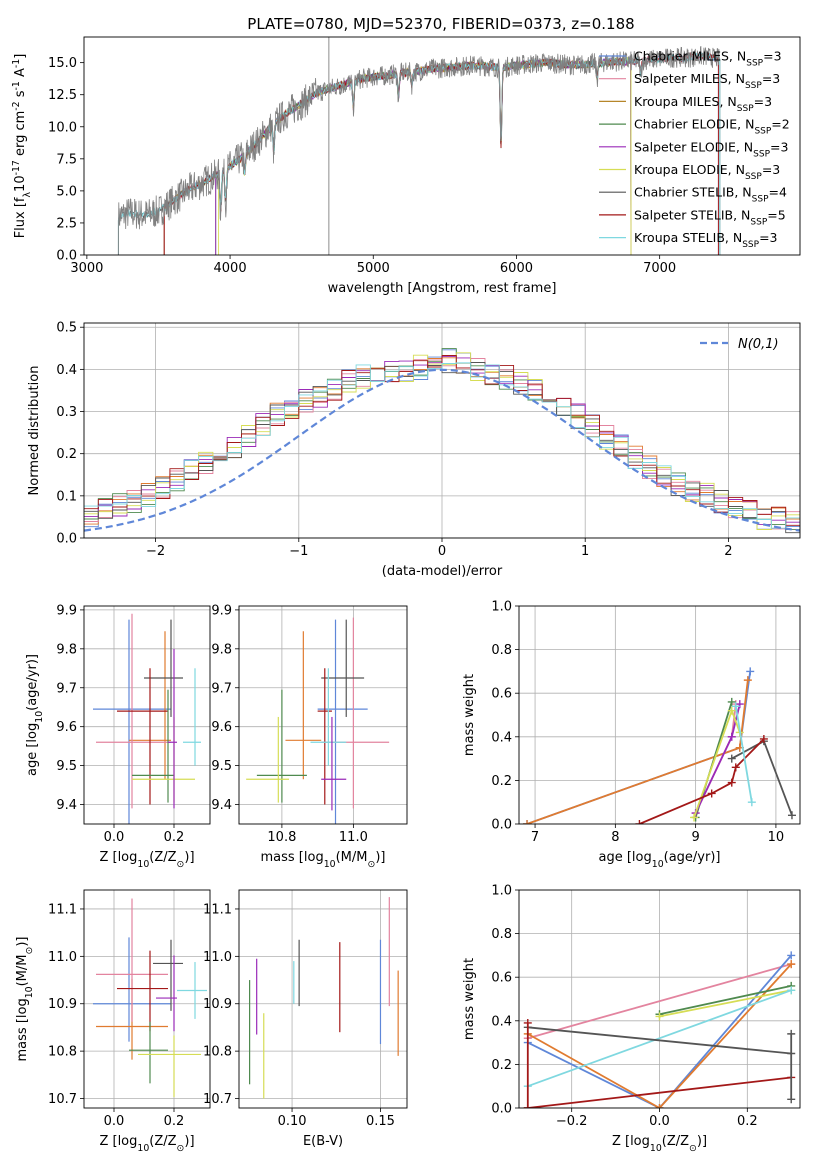 Image resolution: width=819 pixels, height=1170 pixels. What do you see at coordinates (442, 571) in the screenshot?
I see `x-axis-label: (data-model)/error` at bounding box center [442, 571].